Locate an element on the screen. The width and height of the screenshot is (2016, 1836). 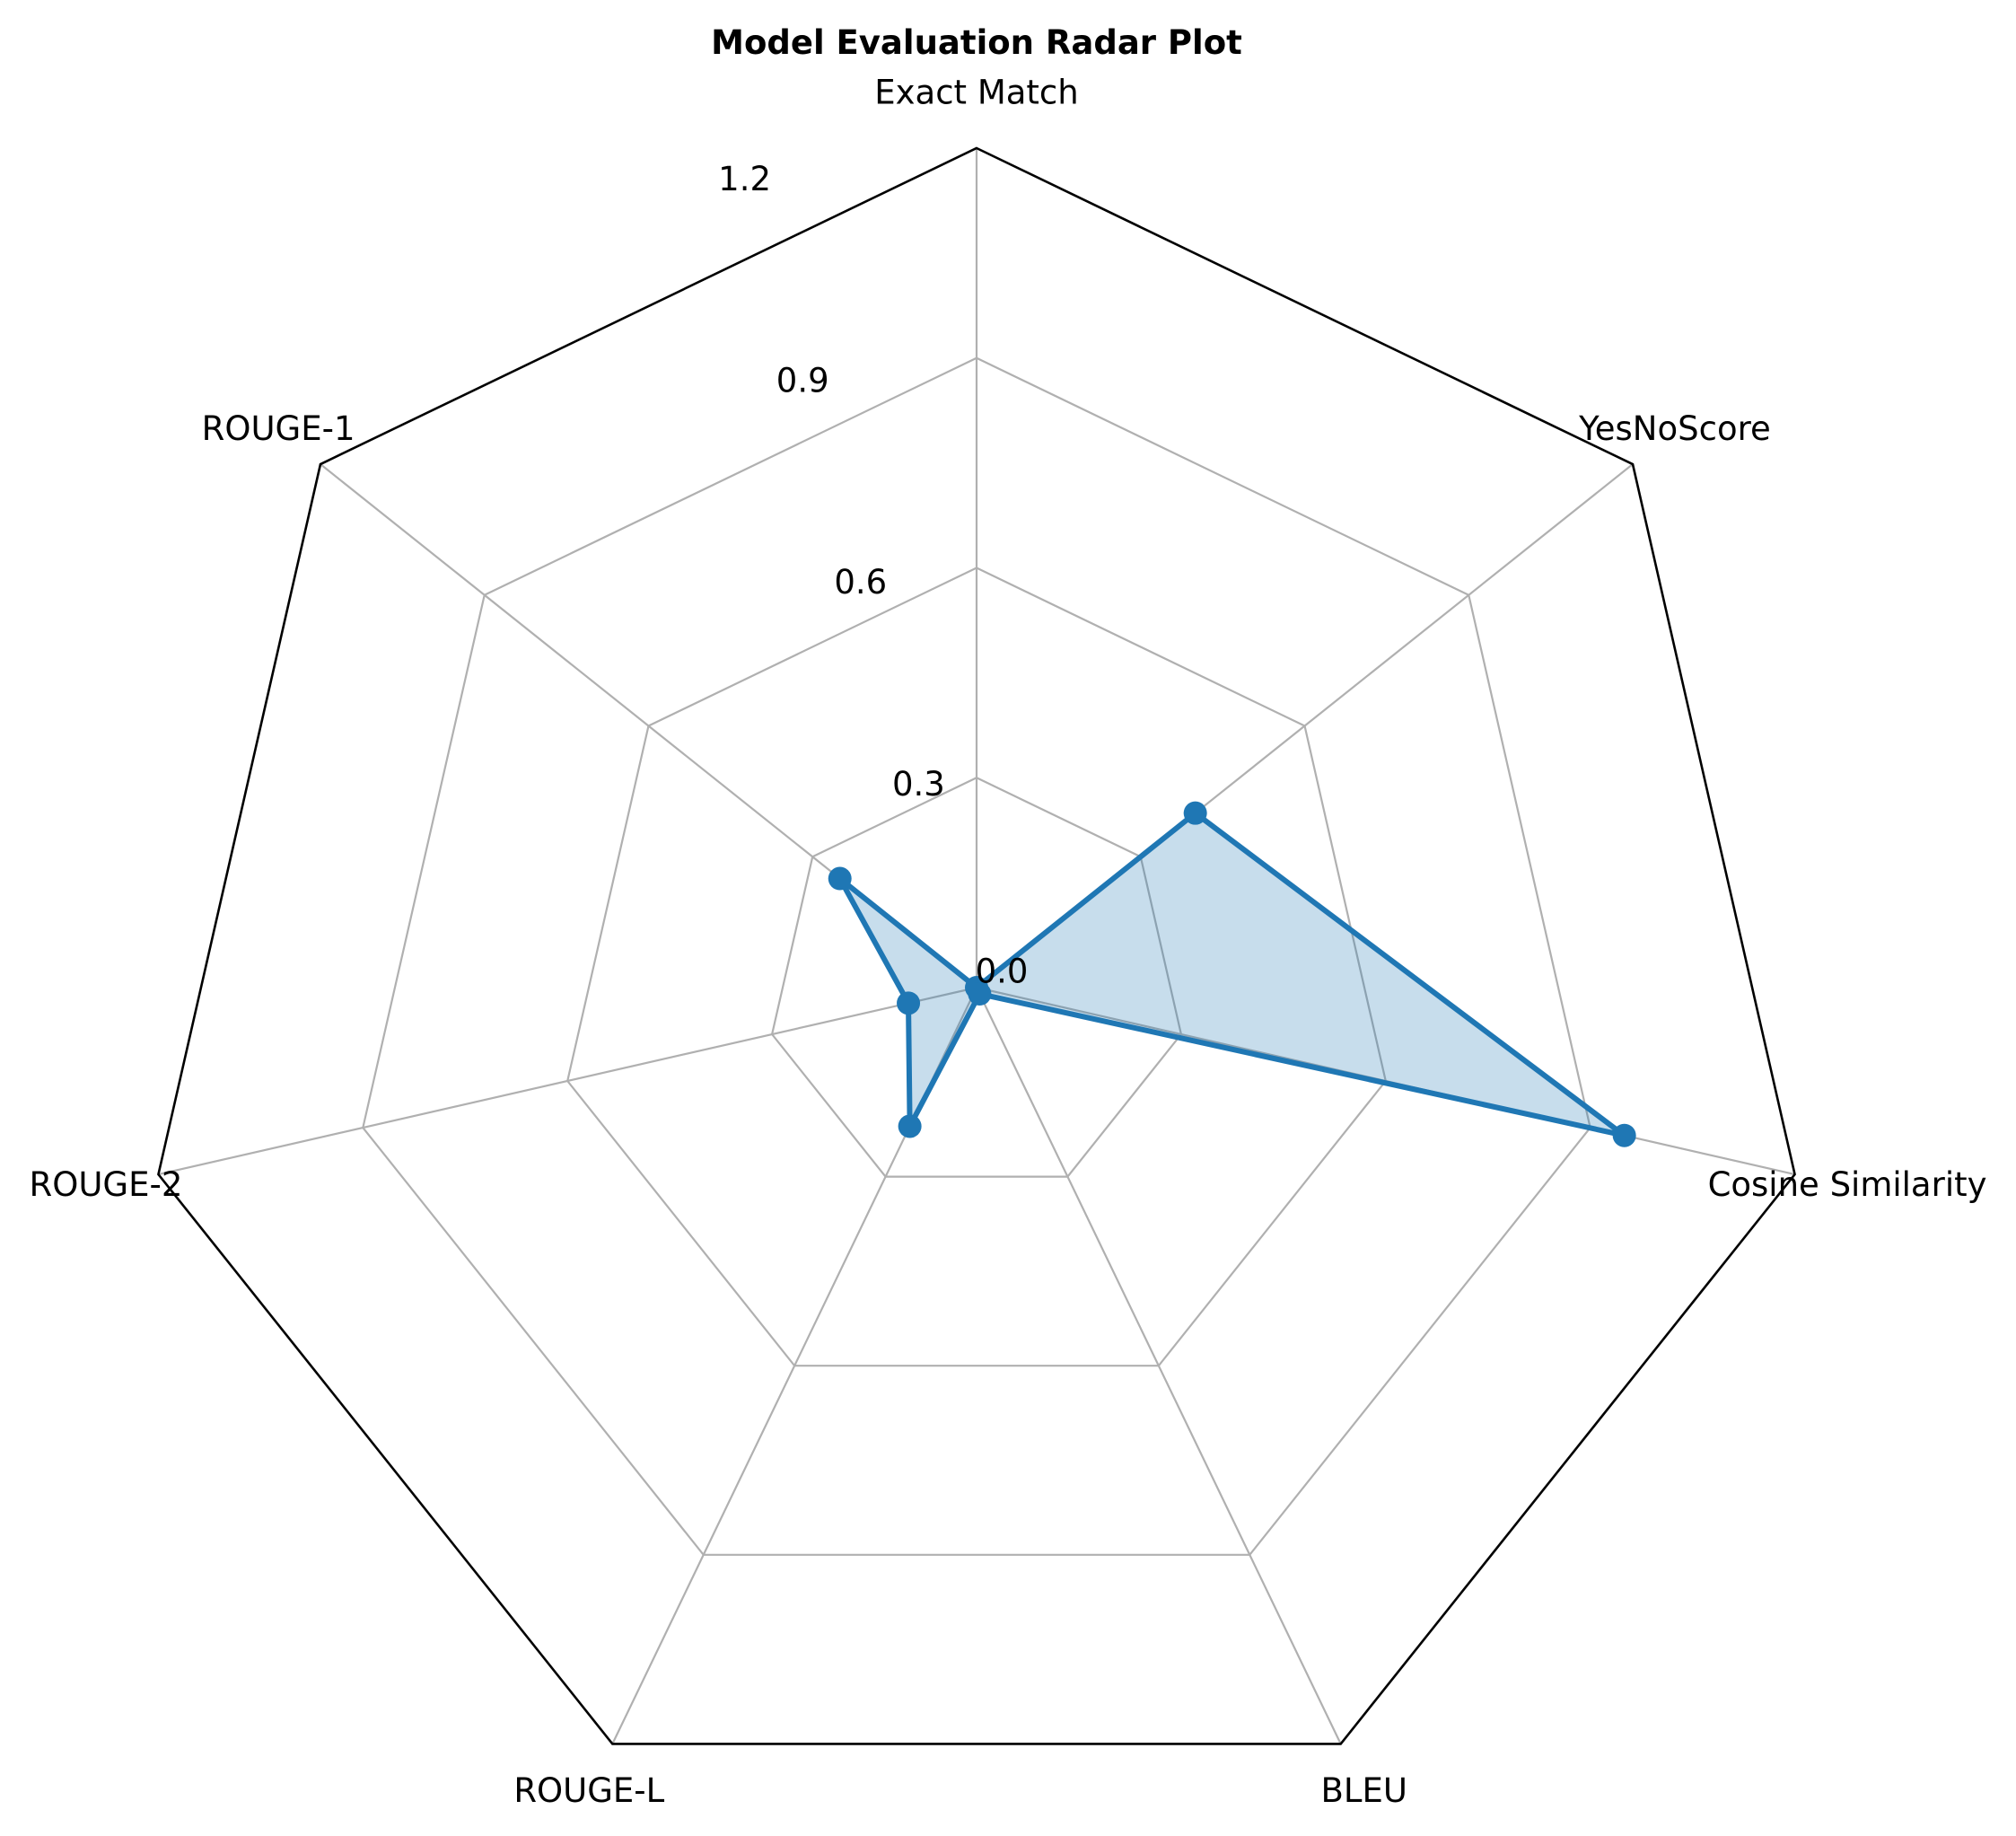
axis-label-rouge-l: ROUGE-L is located at coordinates (588, 1790).